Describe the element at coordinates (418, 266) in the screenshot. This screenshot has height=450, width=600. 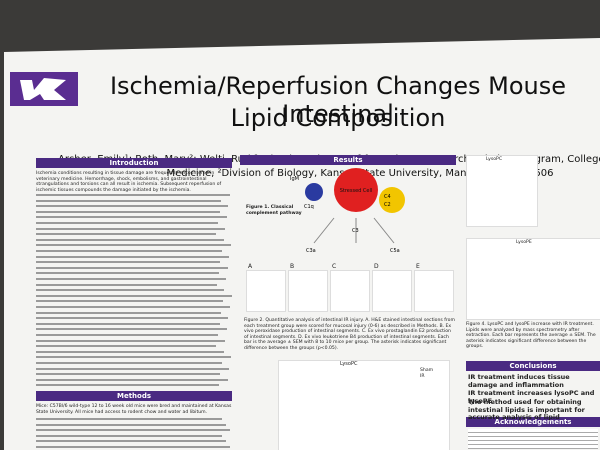
I see `panel-label: E` at that location.